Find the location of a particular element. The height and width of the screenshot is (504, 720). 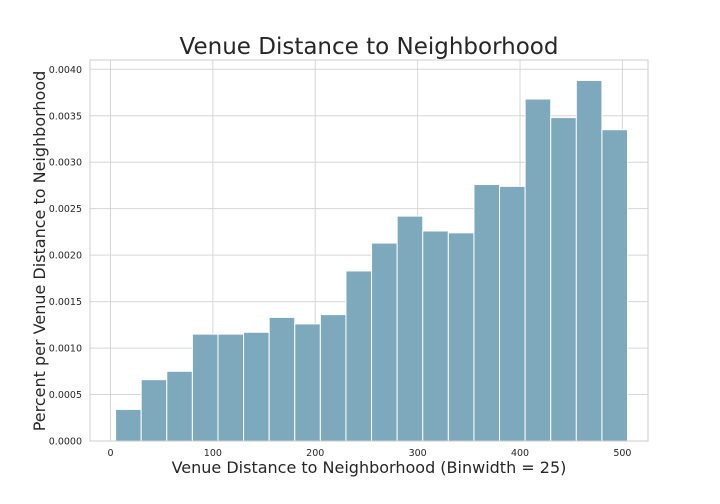

y-tick-label: 0.0015 is located at coordinates (65, 302).